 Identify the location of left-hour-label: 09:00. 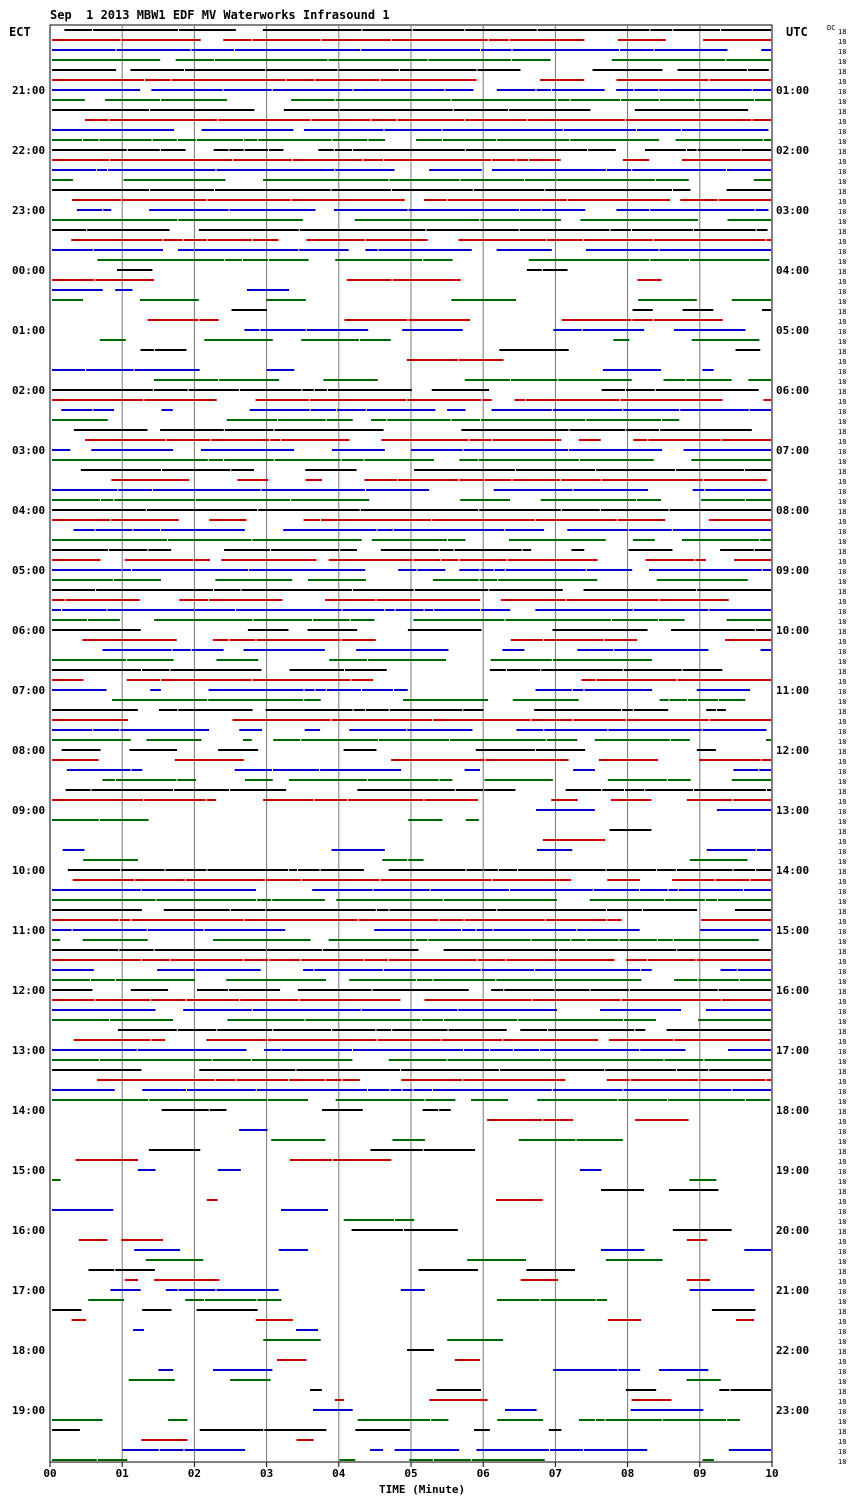
(28, 810).